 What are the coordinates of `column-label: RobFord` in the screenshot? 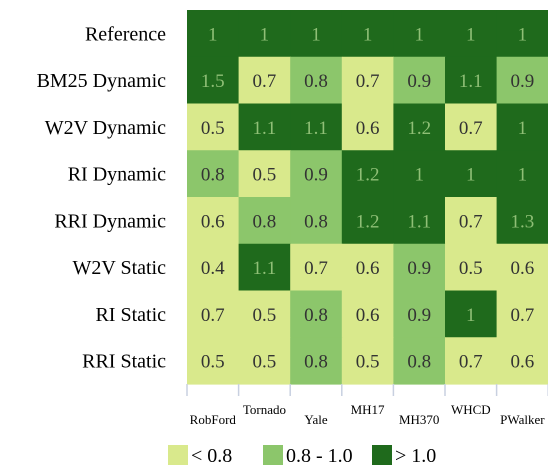 It's located at (213, 419).